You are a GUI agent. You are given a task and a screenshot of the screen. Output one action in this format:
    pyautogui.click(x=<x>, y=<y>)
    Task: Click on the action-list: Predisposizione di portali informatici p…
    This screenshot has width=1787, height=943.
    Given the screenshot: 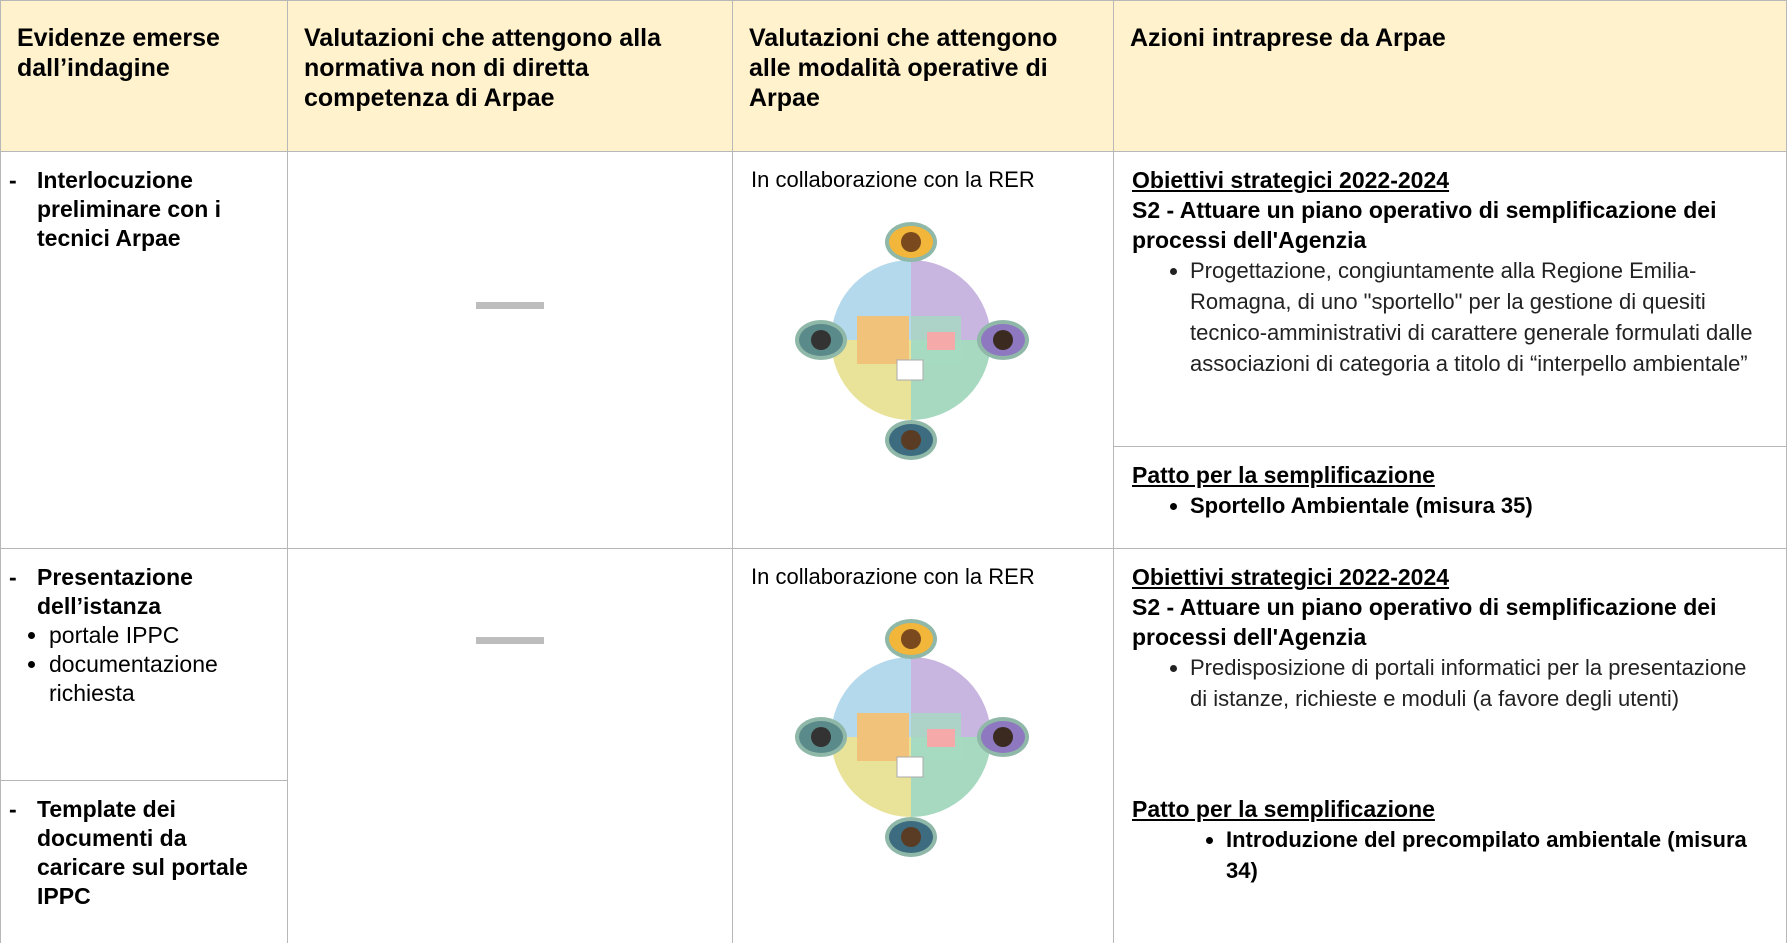 What is the action you would take?
    pyautogui.click(x=1450, y=683)
    